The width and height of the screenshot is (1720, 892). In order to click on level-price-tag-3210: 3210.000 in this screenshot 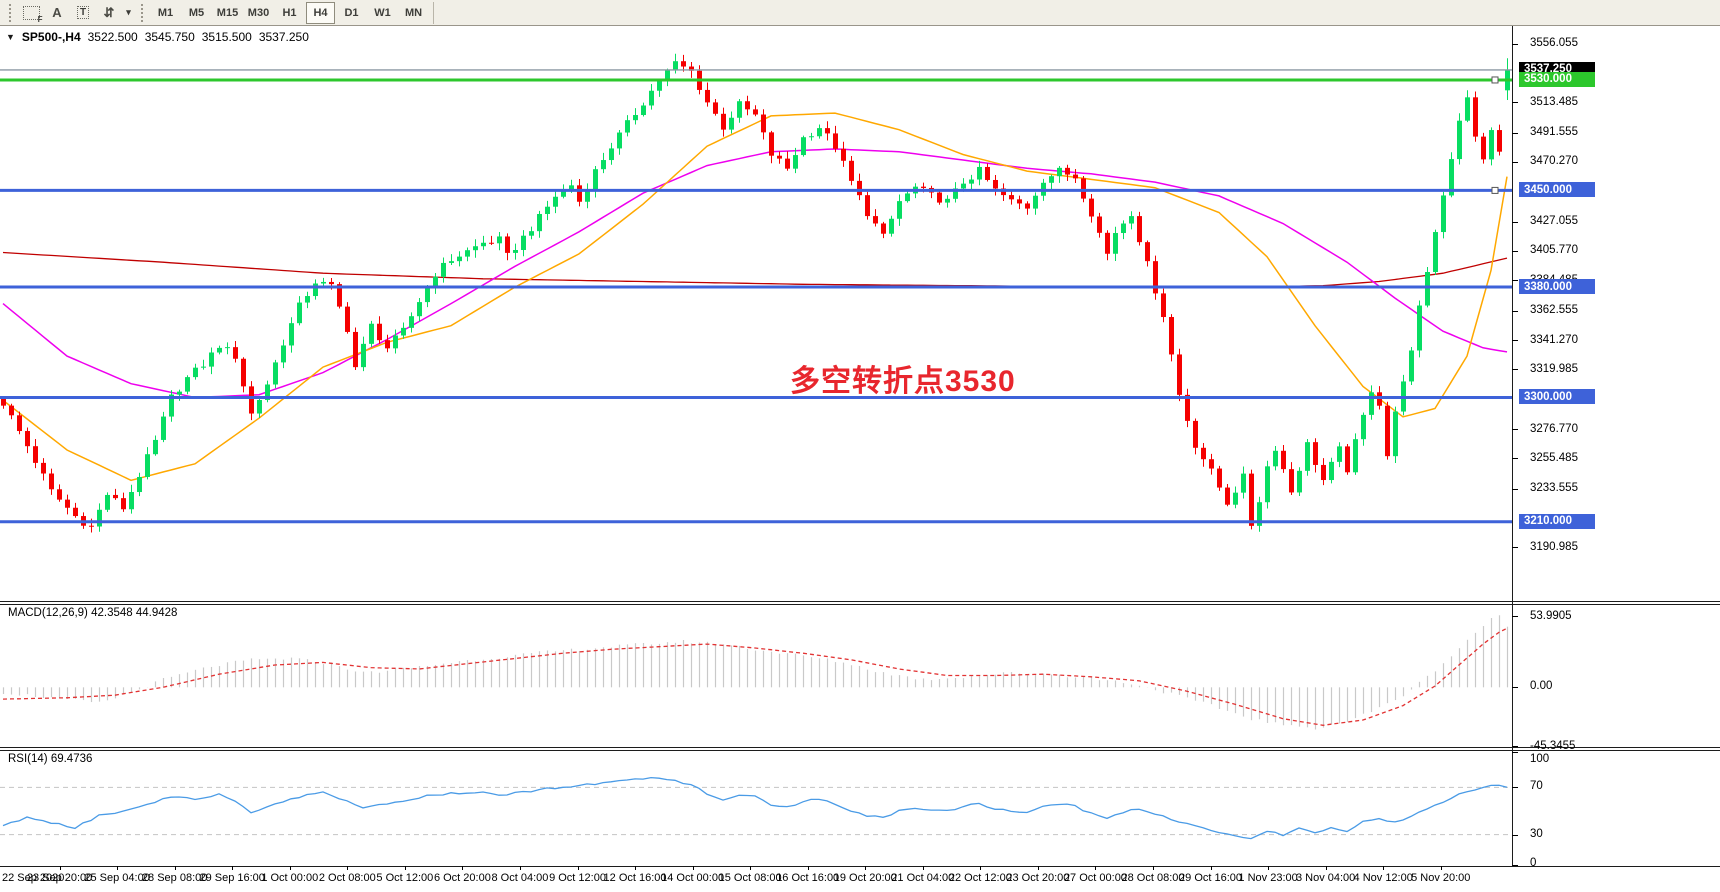, I will do `click(1557, 521)`.